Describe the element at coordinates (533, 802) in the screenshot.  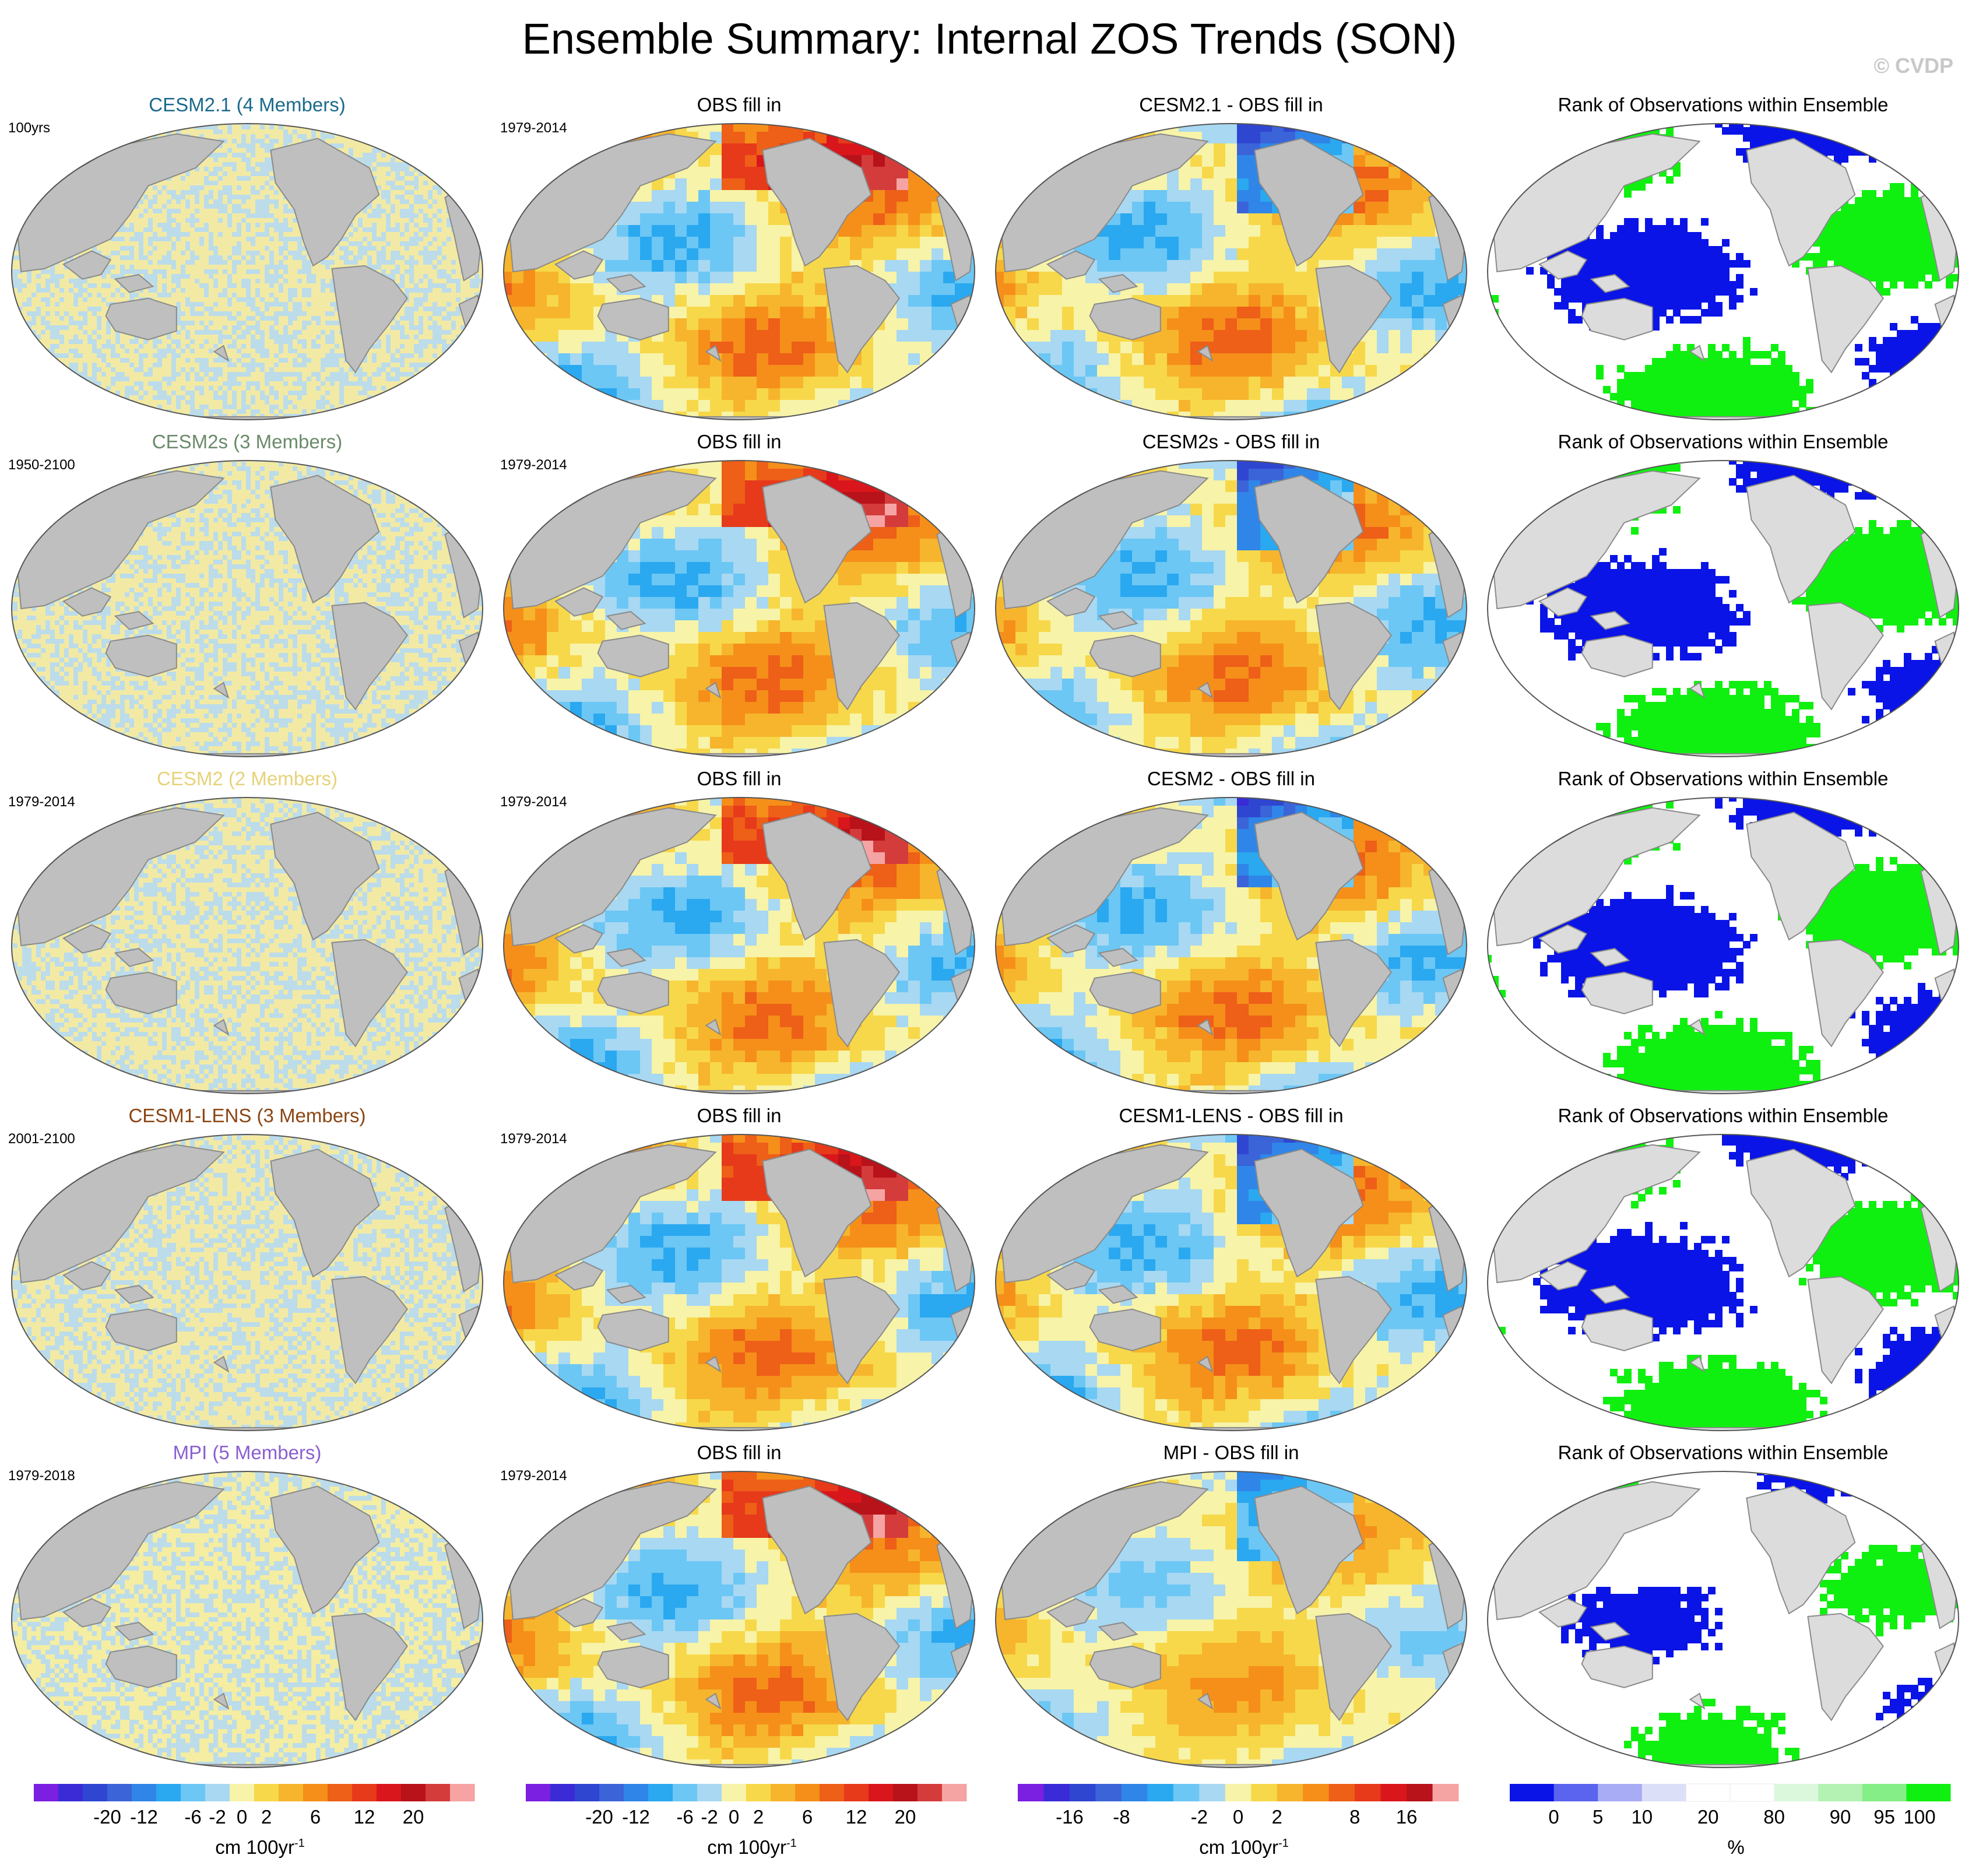
I see `panel-period-label: 1979-2014` at that location.